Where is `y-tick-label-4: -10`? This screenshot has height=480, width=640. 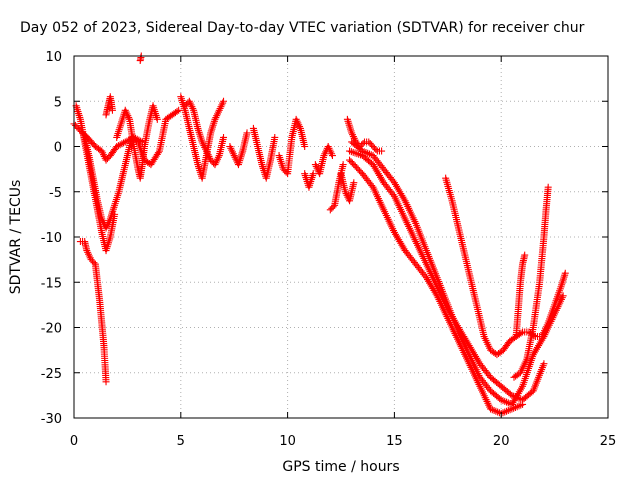
y-tick-label-4: -10 is located at coordinates (51, 238).